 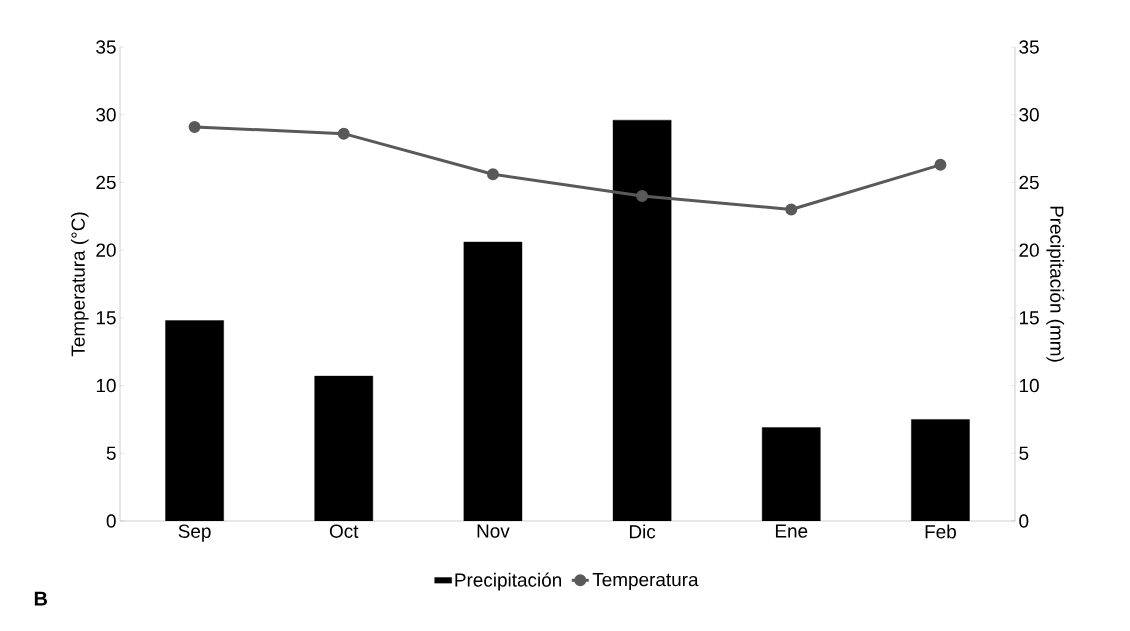 What do you see at coordinates (493, 531) in the screenshot?
I see `x-tick-label: Nov` at bounding box center [493, 531].